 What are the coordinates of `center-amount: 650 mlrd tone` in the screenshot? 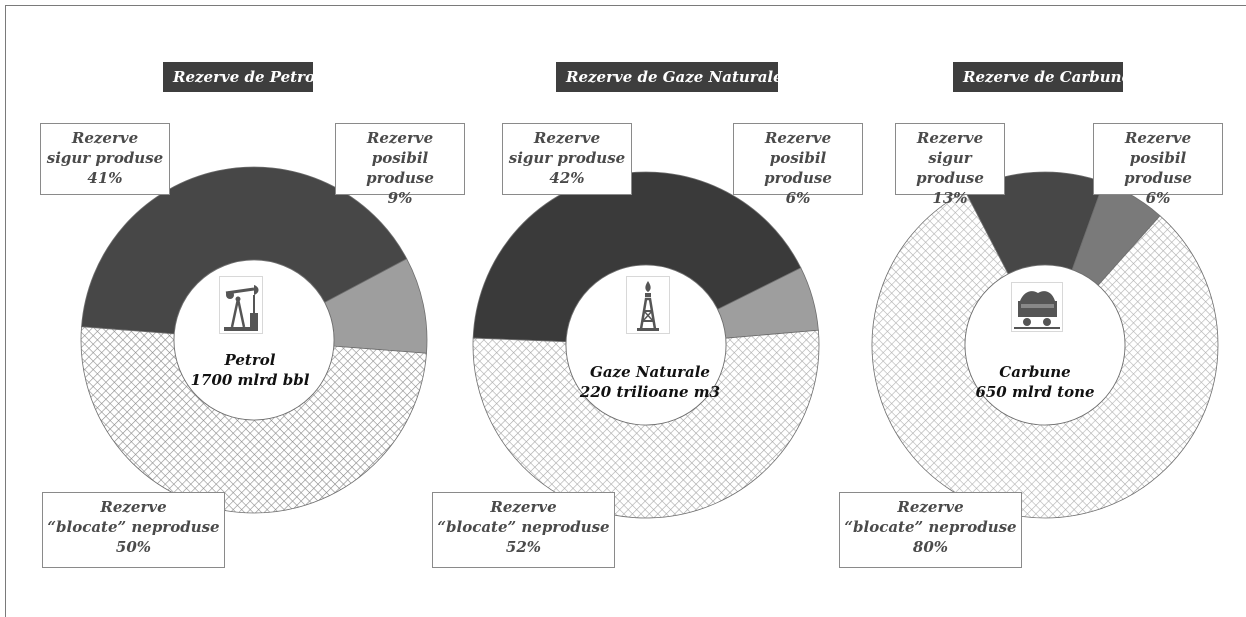 It's located at (1035, 392).